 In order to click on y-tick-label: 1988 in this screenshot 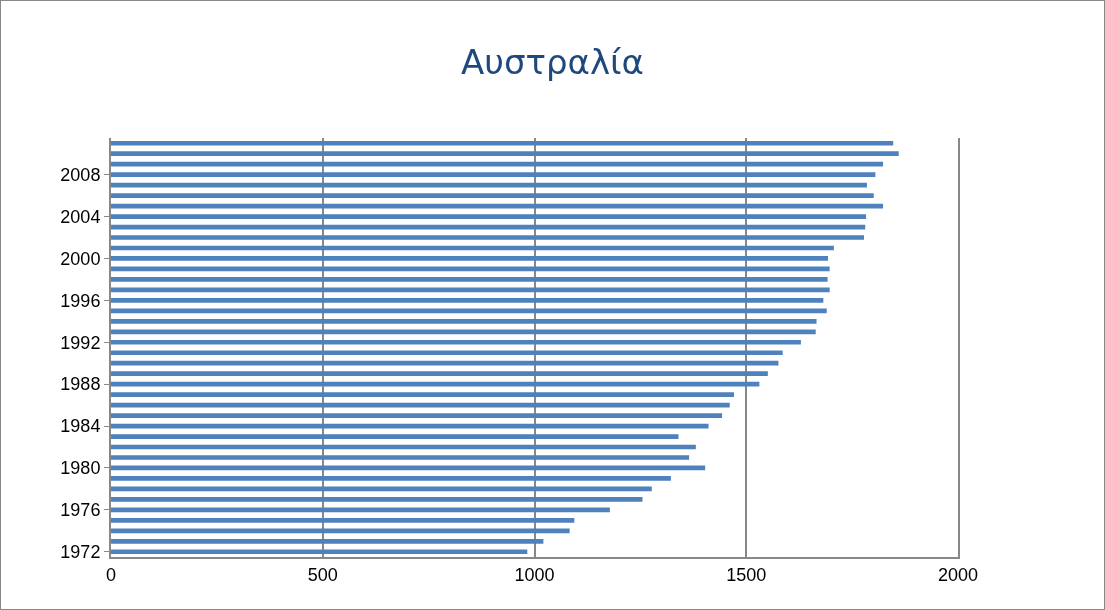, I will do `click(80, 384)`.